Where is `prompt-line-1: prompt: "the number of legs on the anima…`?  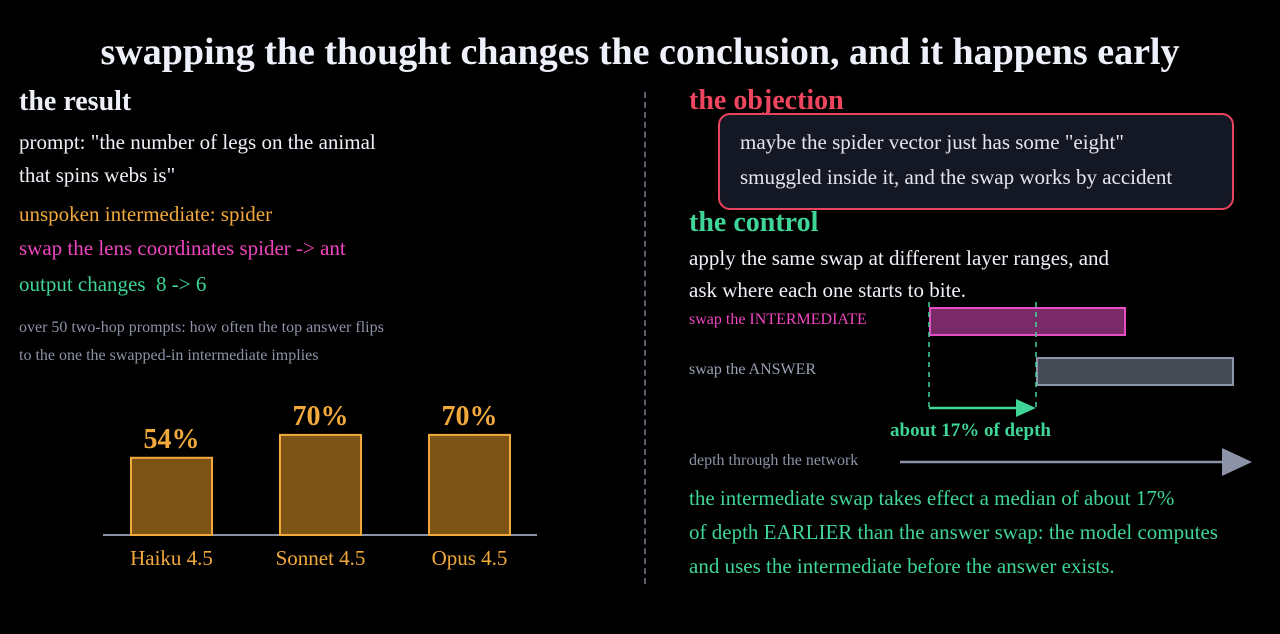 prompt-line-1: prompt: "the number of legs on the anima… is located at coordinates (197, 142).